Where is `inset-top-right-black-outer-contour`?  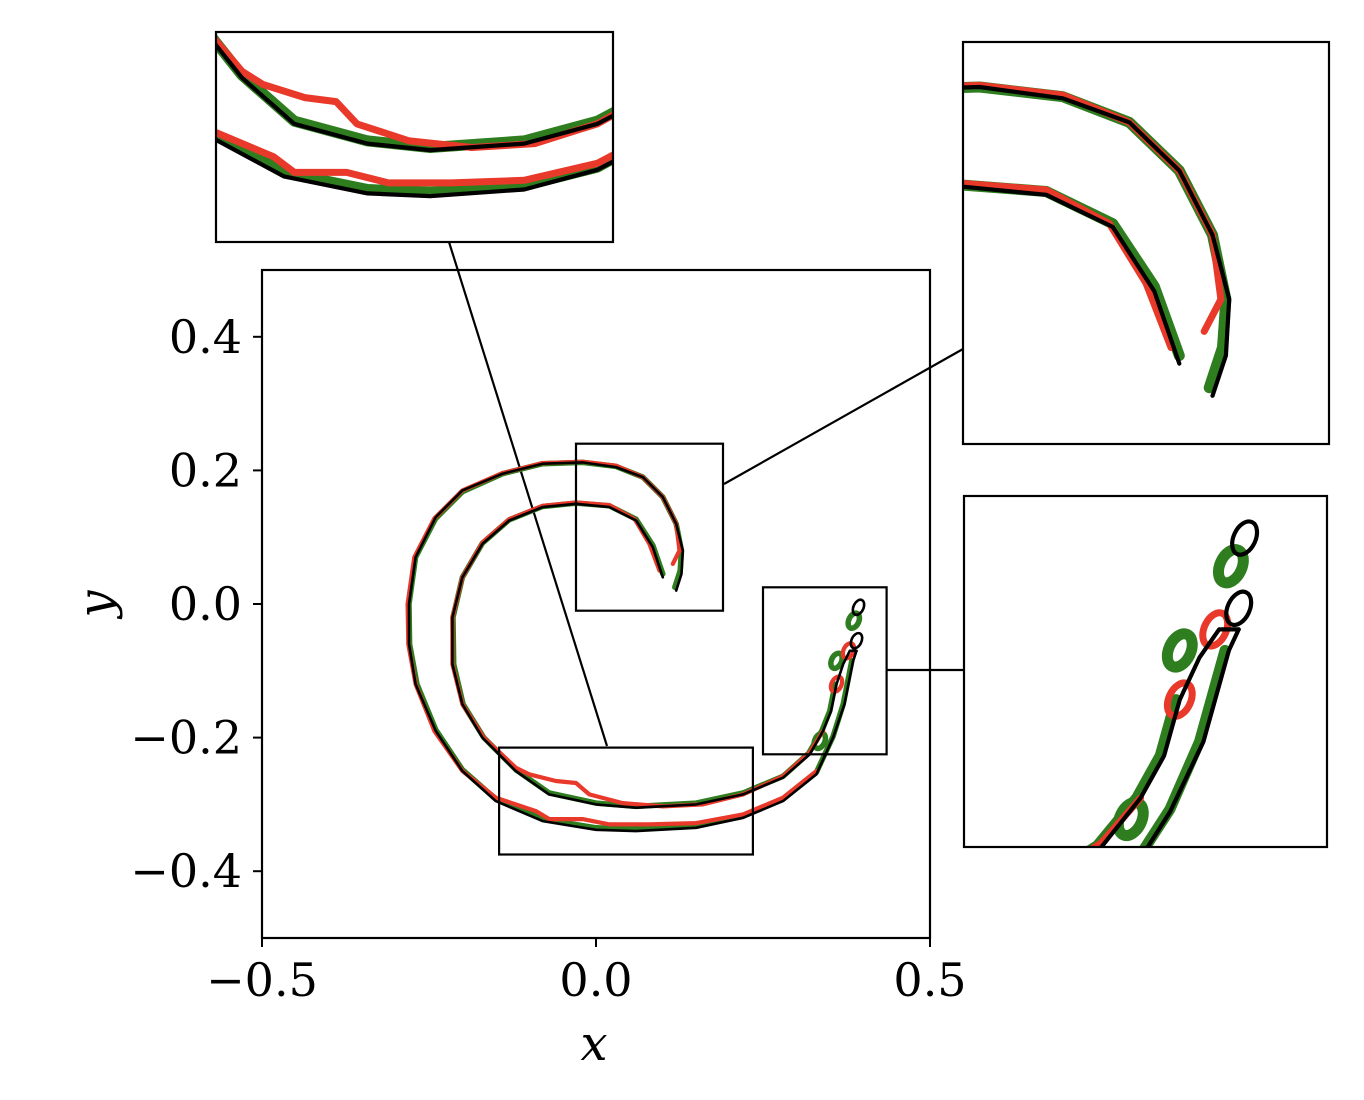 inset-top-right-black-outer-contour is located at coordinates (1097, 241).